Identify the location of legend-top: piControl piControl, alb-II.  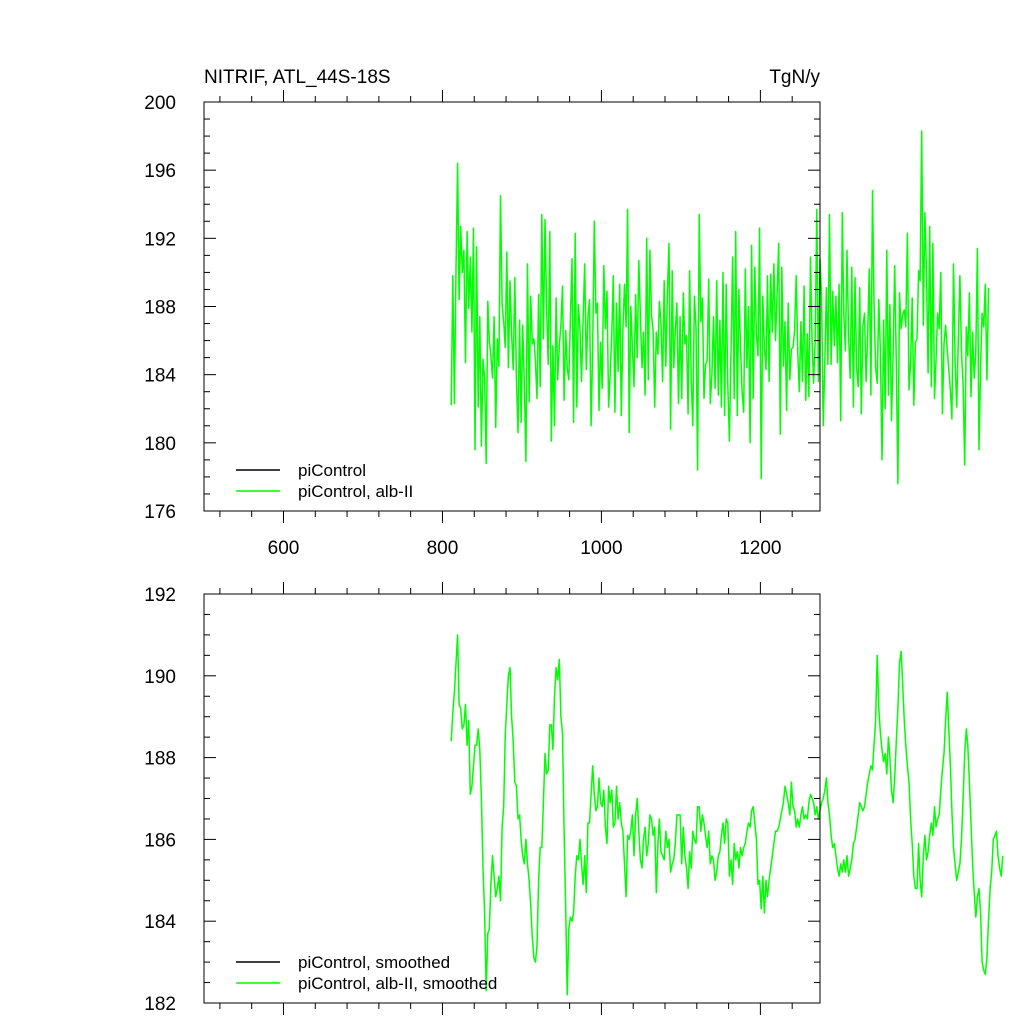
(324, 481).